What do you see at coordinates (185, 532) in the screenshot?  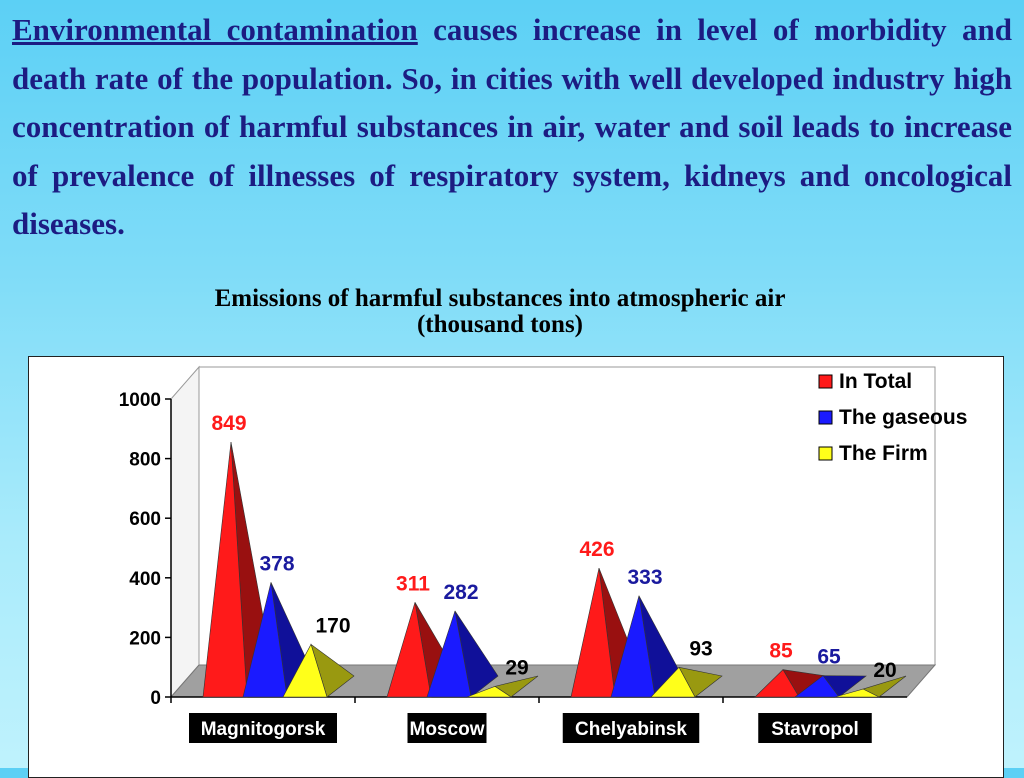 I see `plot-side-wall` at bounding box center [185, 532].